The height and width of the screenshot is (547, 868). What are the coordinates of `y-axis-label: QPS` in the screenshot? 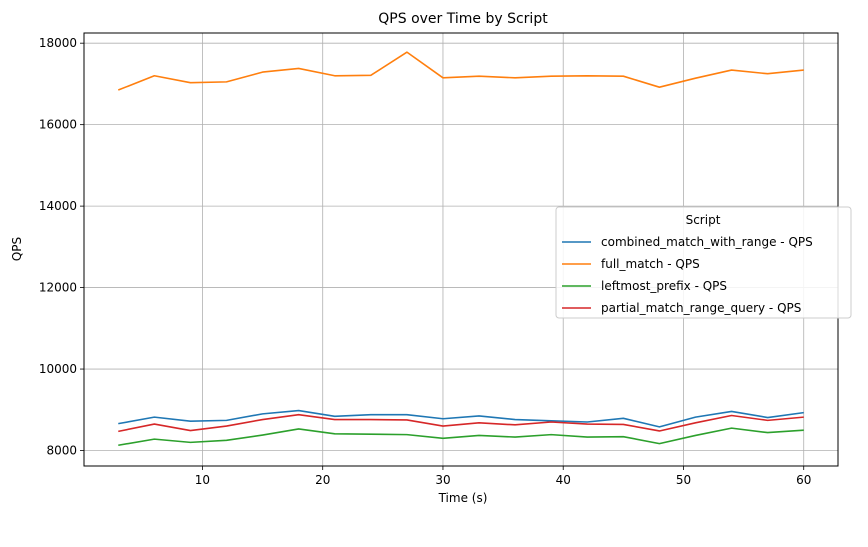 It's located at (17, 249).